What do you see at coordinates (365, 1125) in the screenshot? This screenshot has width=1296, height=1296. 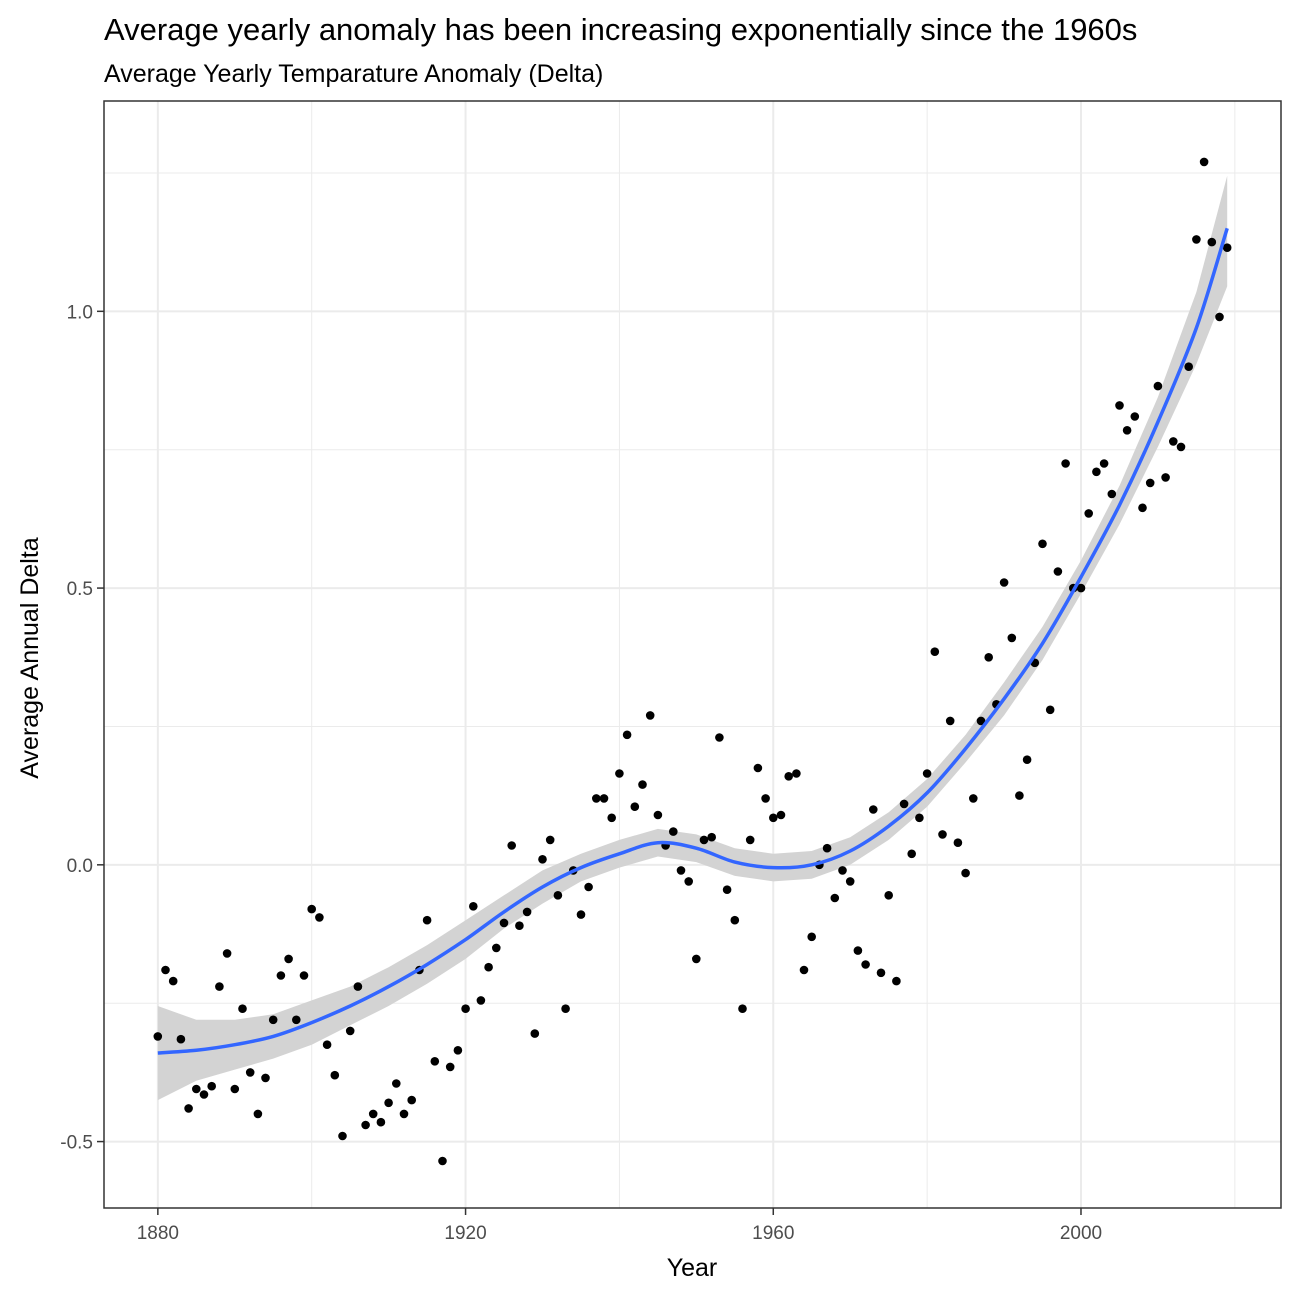 I see `data-point-1907` at bounding box center [365, 1125].